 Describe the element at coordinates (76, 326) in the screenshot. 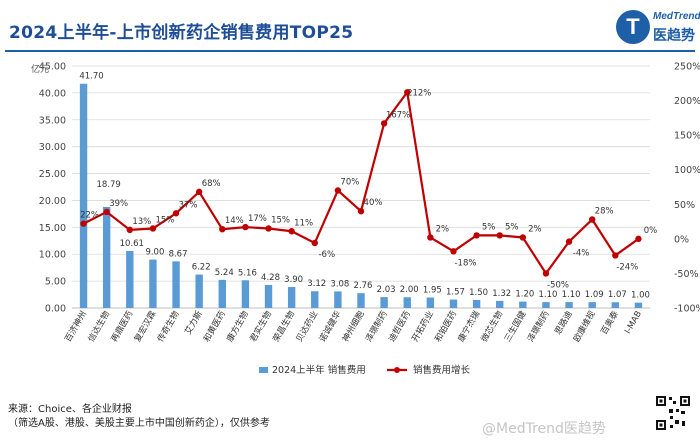

I see `x-category-label: 百济神州` at that location.